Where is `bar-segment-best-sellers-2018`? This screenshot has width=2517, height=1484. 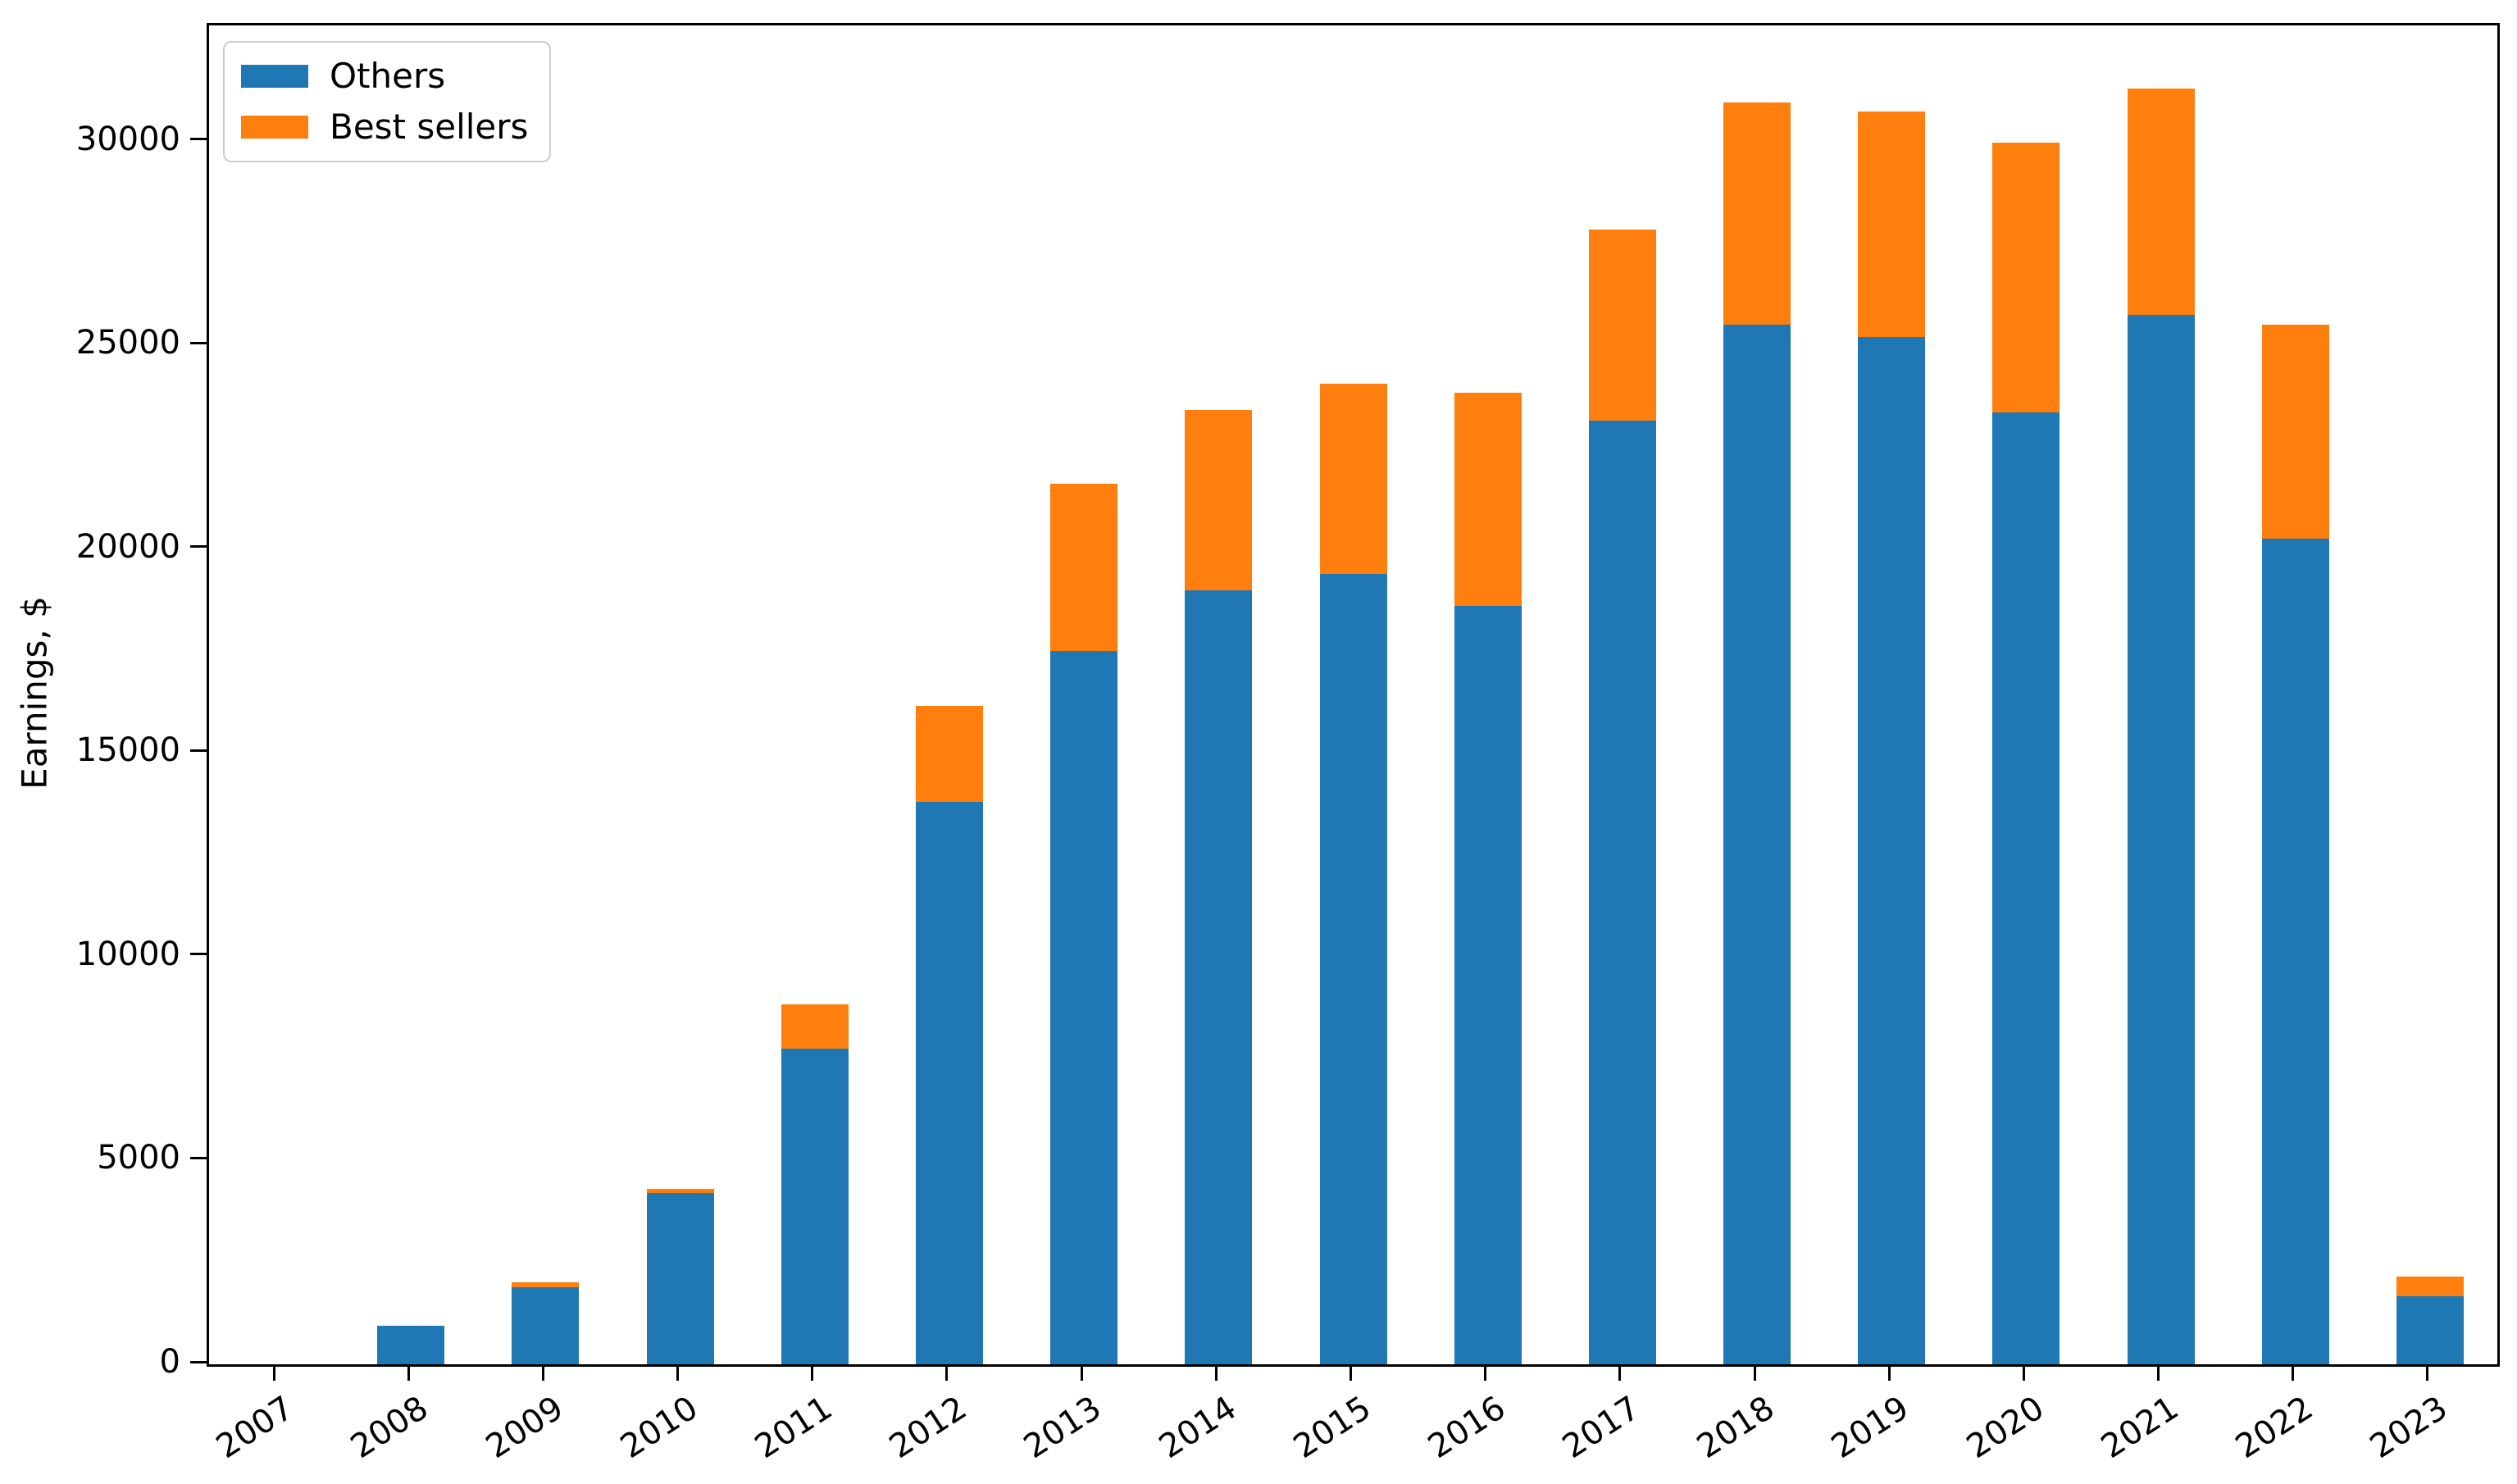
bar-segment-best-sellers-2018 is located at coordinates (1757, 213).